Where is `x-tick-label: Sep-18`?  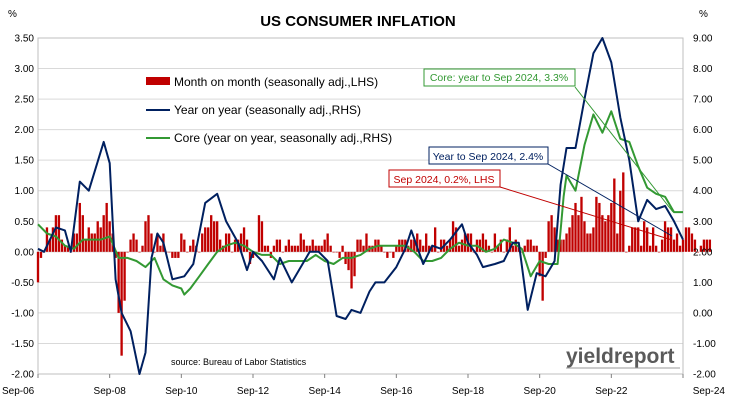
x-tick-label: Sep-18 is located at coordinates (468, 391).